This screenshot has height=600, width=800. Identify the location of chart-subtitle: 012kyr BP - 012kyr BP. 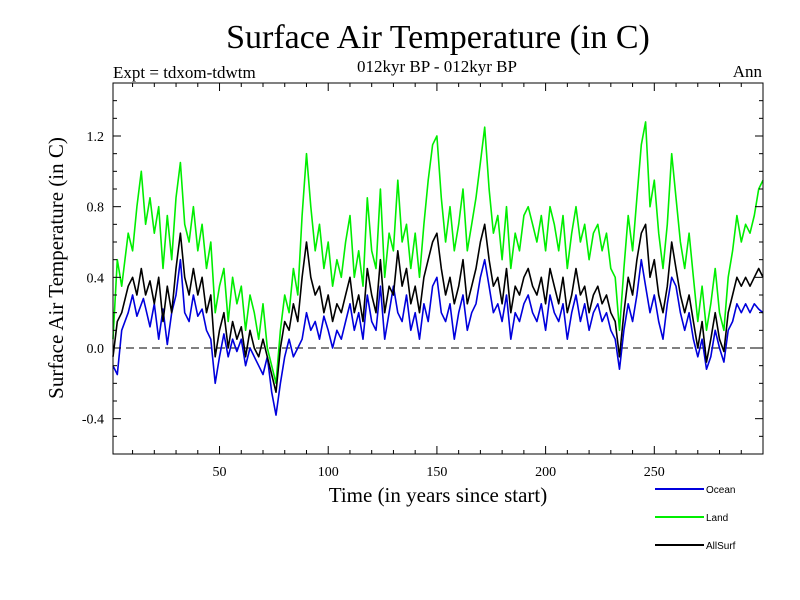
(437, 66).